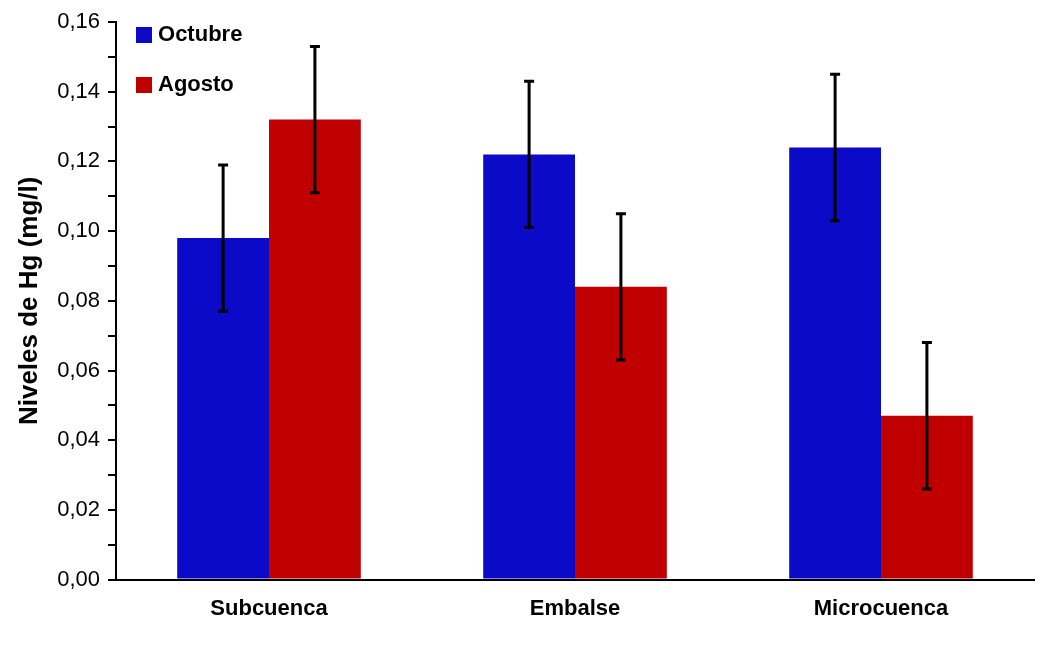  I want to click on y-tick-label: 0,00, so click(79, 578).